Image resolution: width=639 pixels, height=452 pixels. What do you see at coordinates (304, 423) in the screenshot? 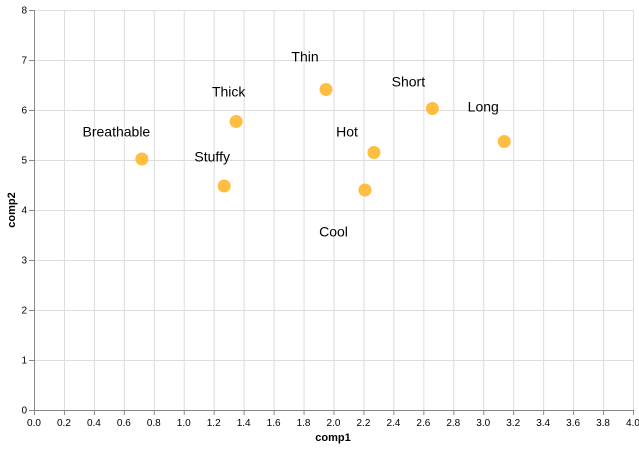
I see `x-tick-label: 1.8` at bounding box center [304, 423].